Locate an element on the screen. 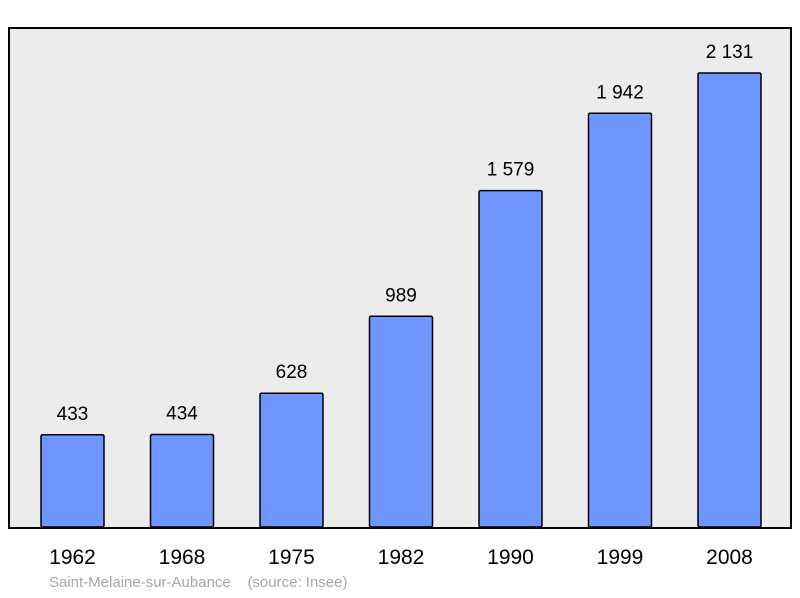 The image size is (800, 598). bar-1975 is located at coordinates (291, 460).